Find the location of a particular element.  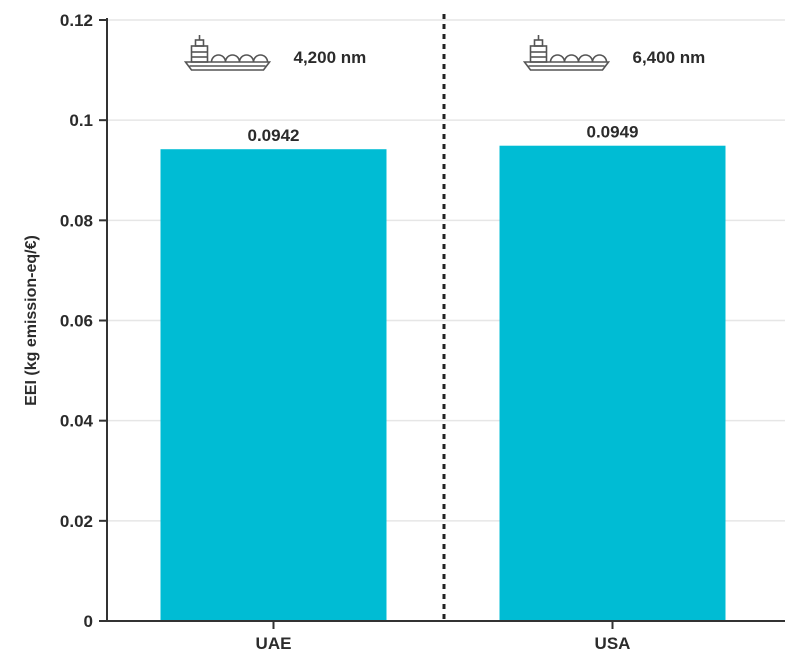

y-tick-label: 0.02 is located at coordinates (76, 521).